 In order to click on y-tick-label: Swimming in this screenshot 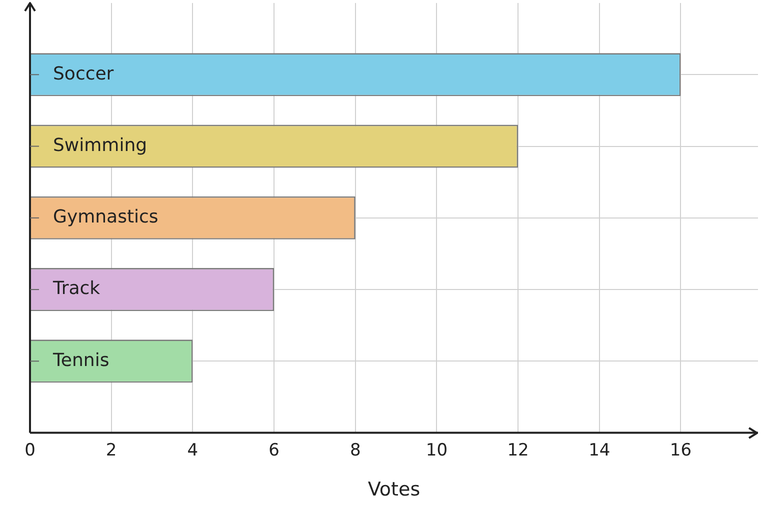, I will do `click(100, 145)`.